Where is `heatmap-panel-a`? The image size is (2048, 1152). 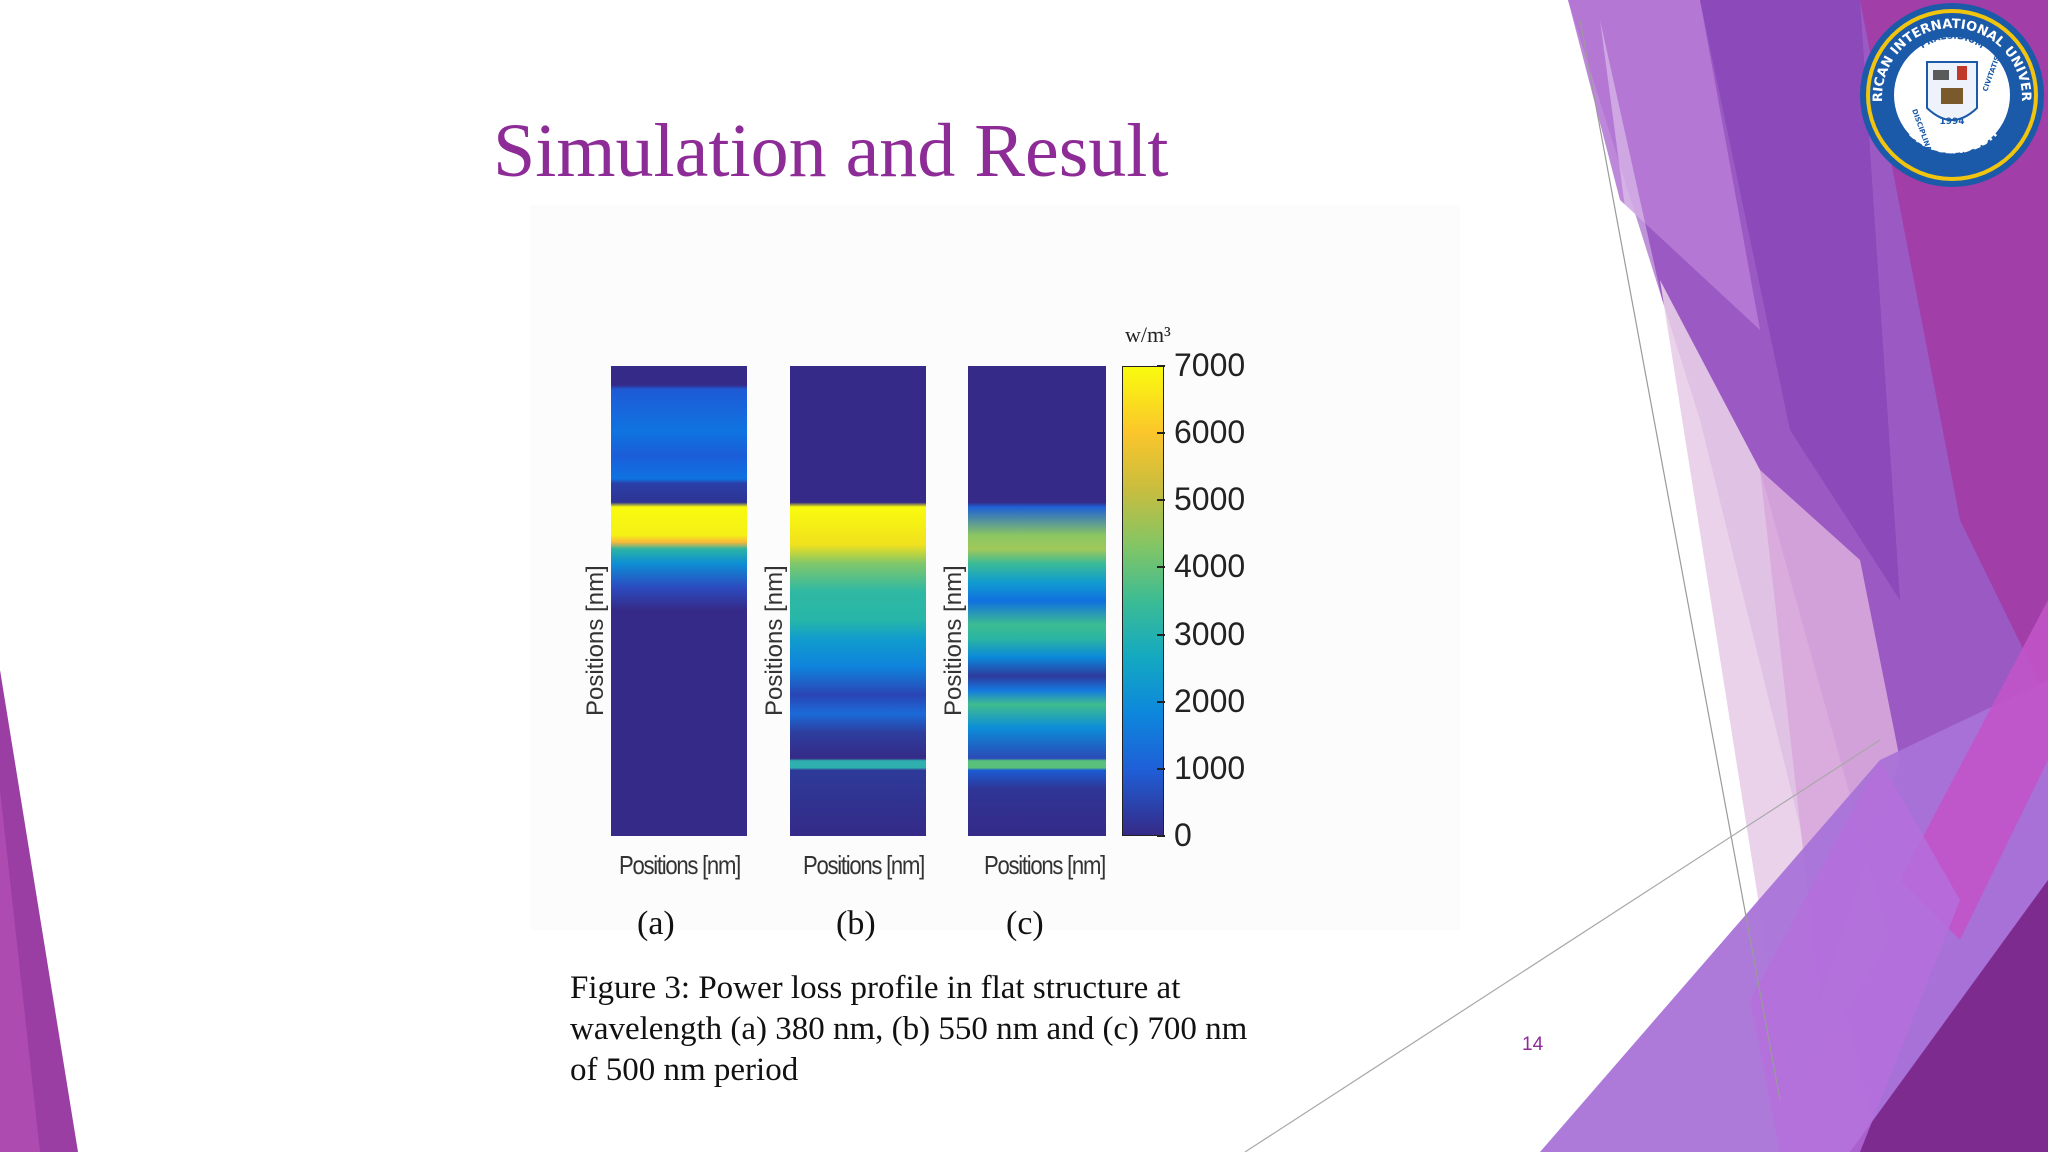
heatmap-panel-a is located at coordinates (679, 601).